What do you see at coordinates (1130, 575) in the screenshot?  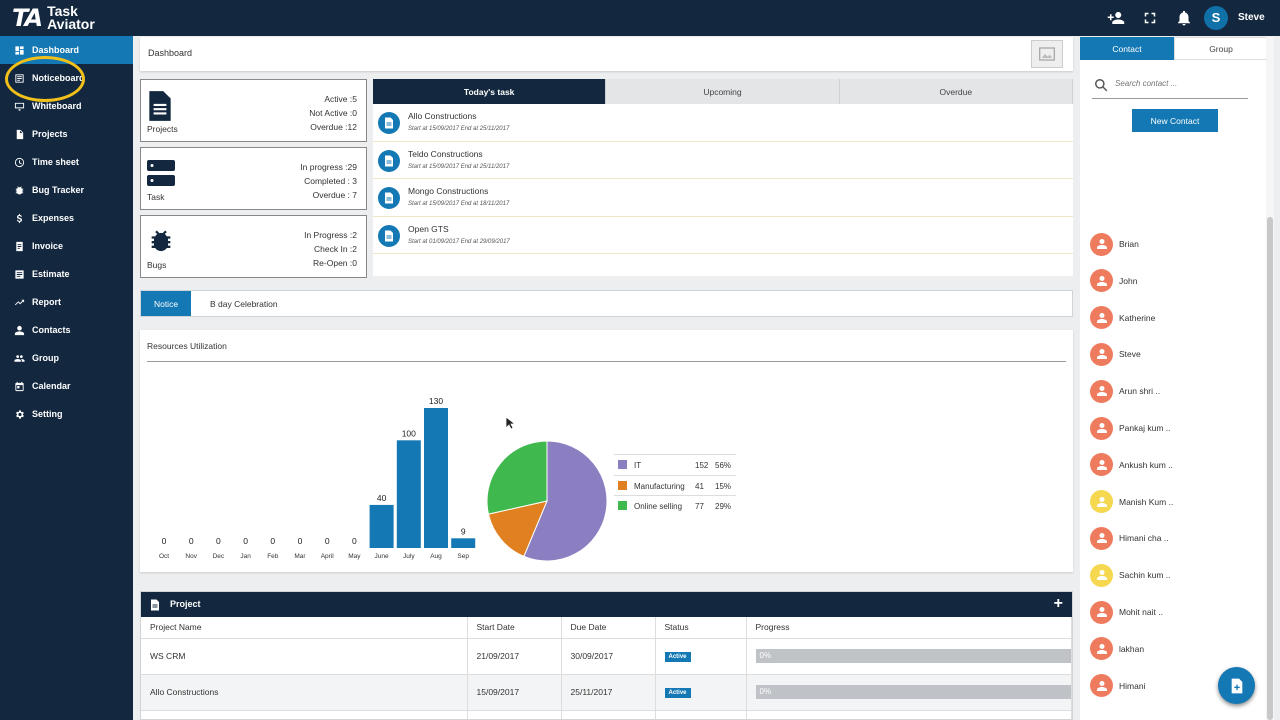 I see `contact-item: Sachin kum ..` at bounding box center [1130, 575].